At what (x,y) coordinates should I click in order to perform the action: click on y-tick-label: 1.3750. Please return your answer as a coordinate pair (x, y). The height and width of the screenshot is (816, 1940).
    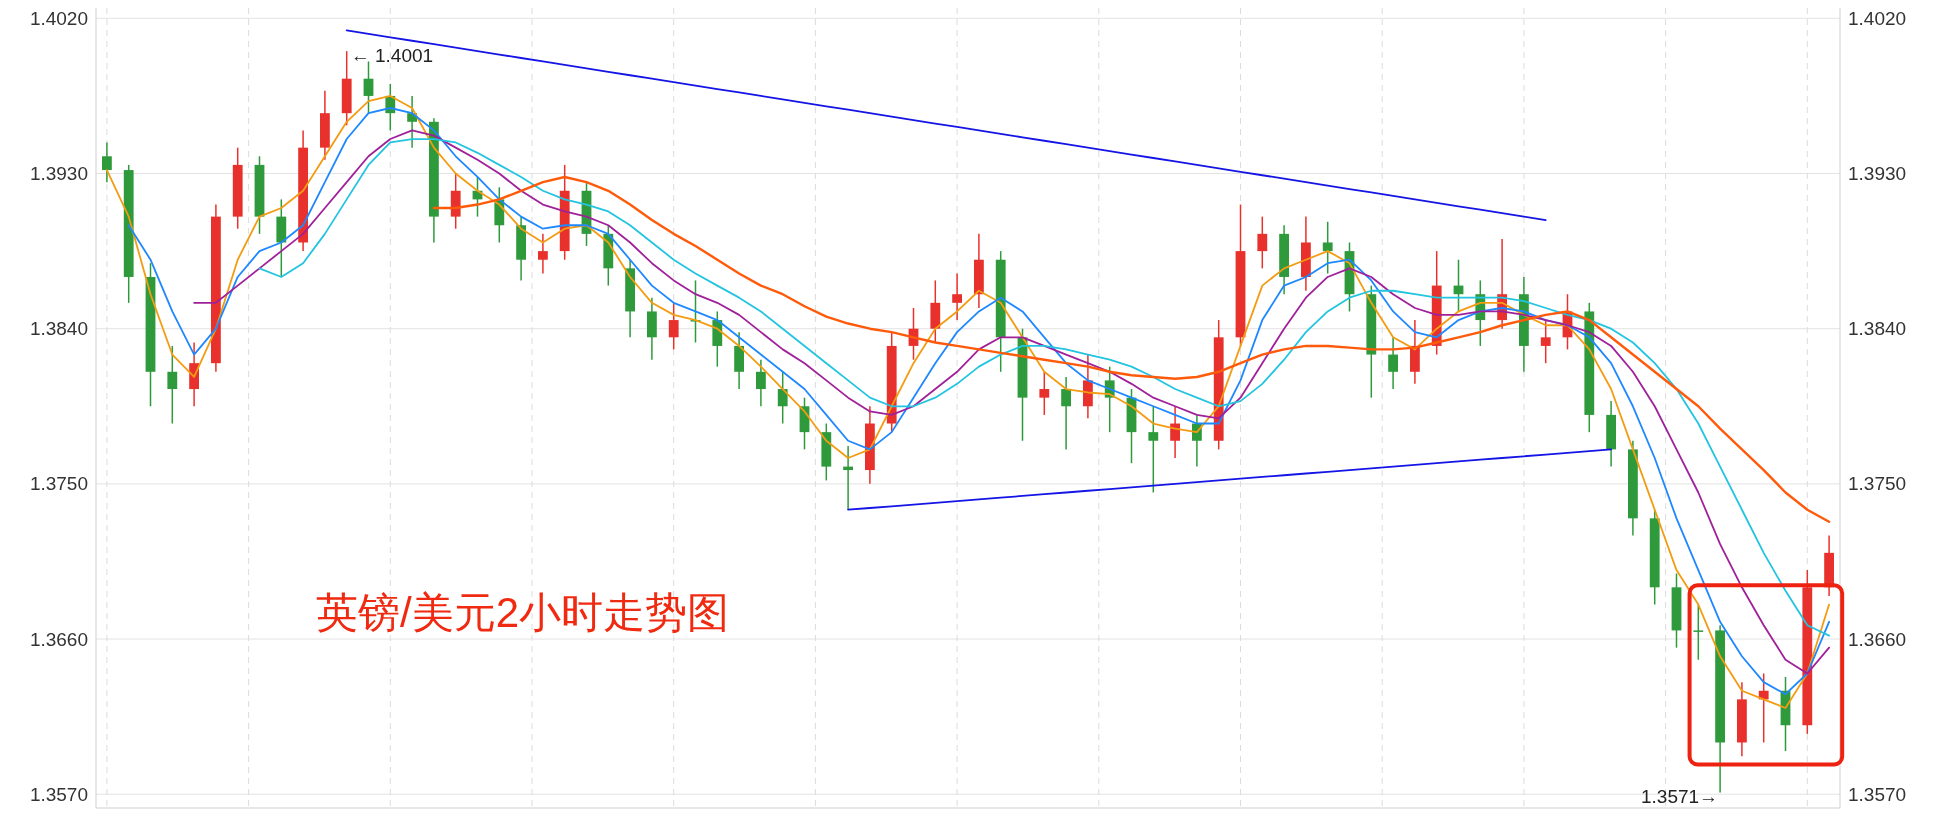
    Looking at the image, I should click on (58, 484).